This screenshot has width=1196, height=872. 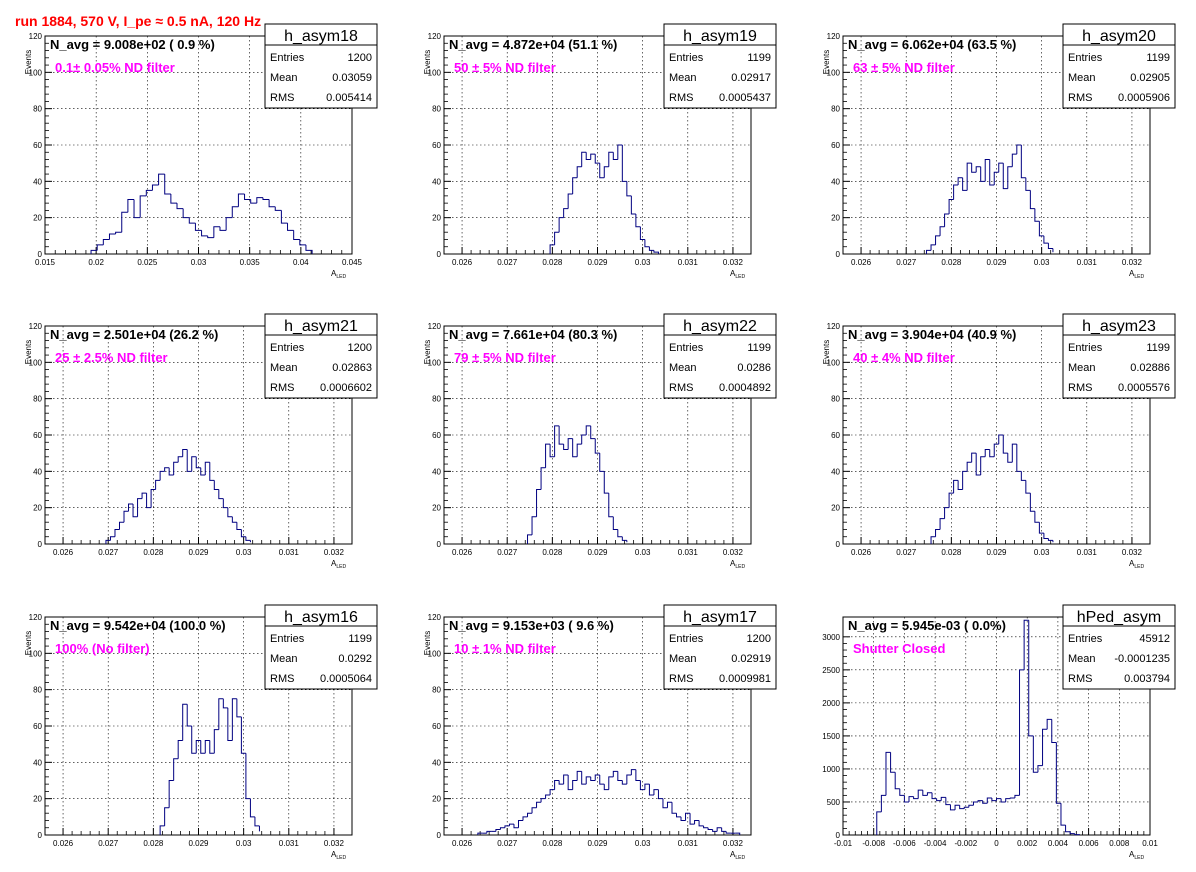 I want to click on x-tick-label: 0.035, so click(x=250, y=262).